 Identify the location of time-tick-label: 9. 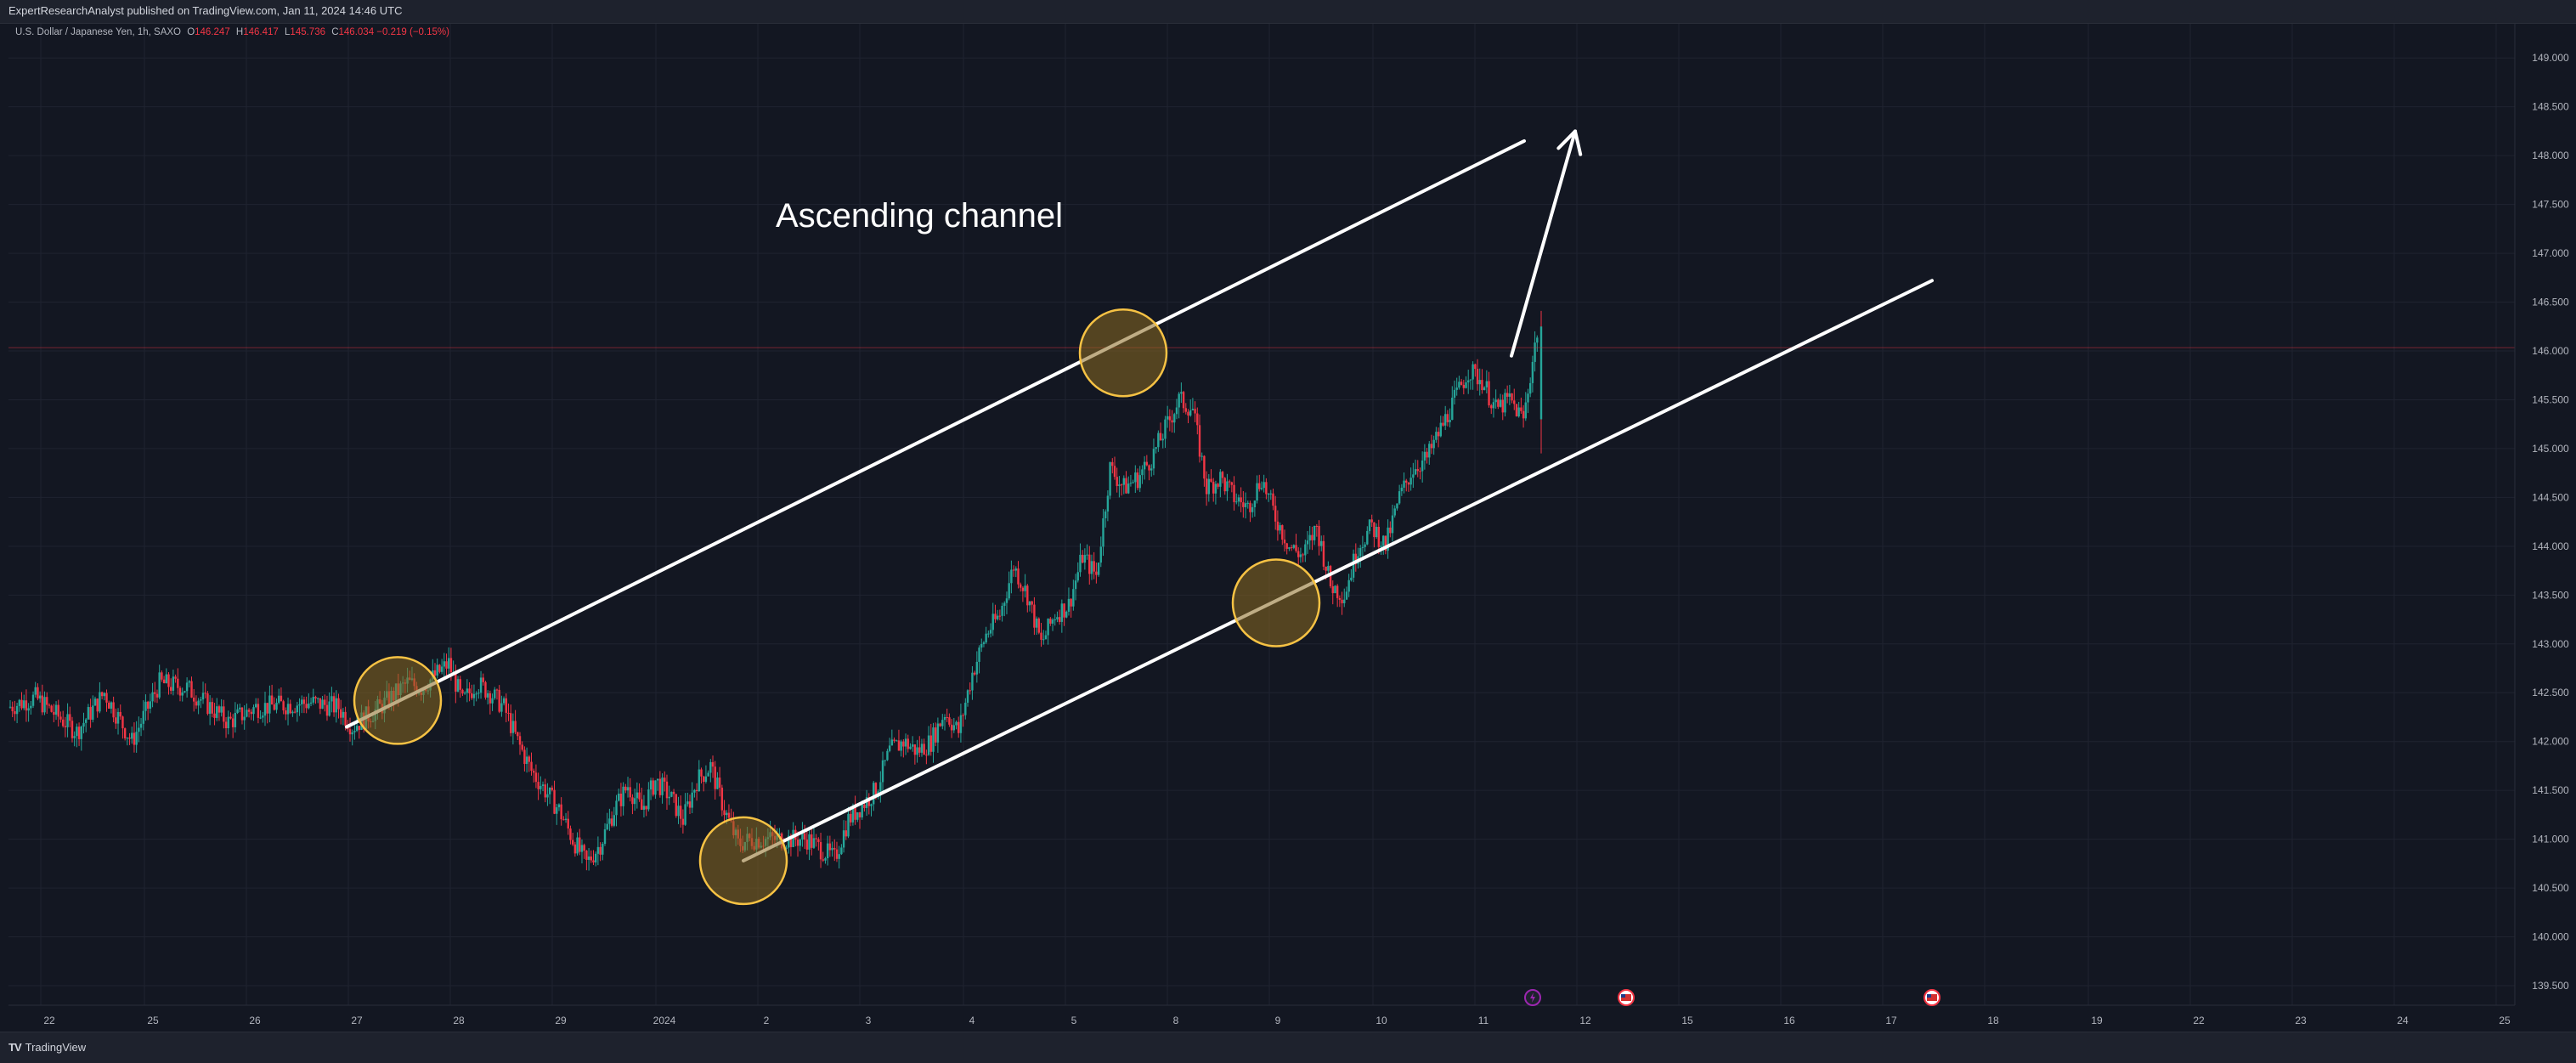
(1278, 1021).